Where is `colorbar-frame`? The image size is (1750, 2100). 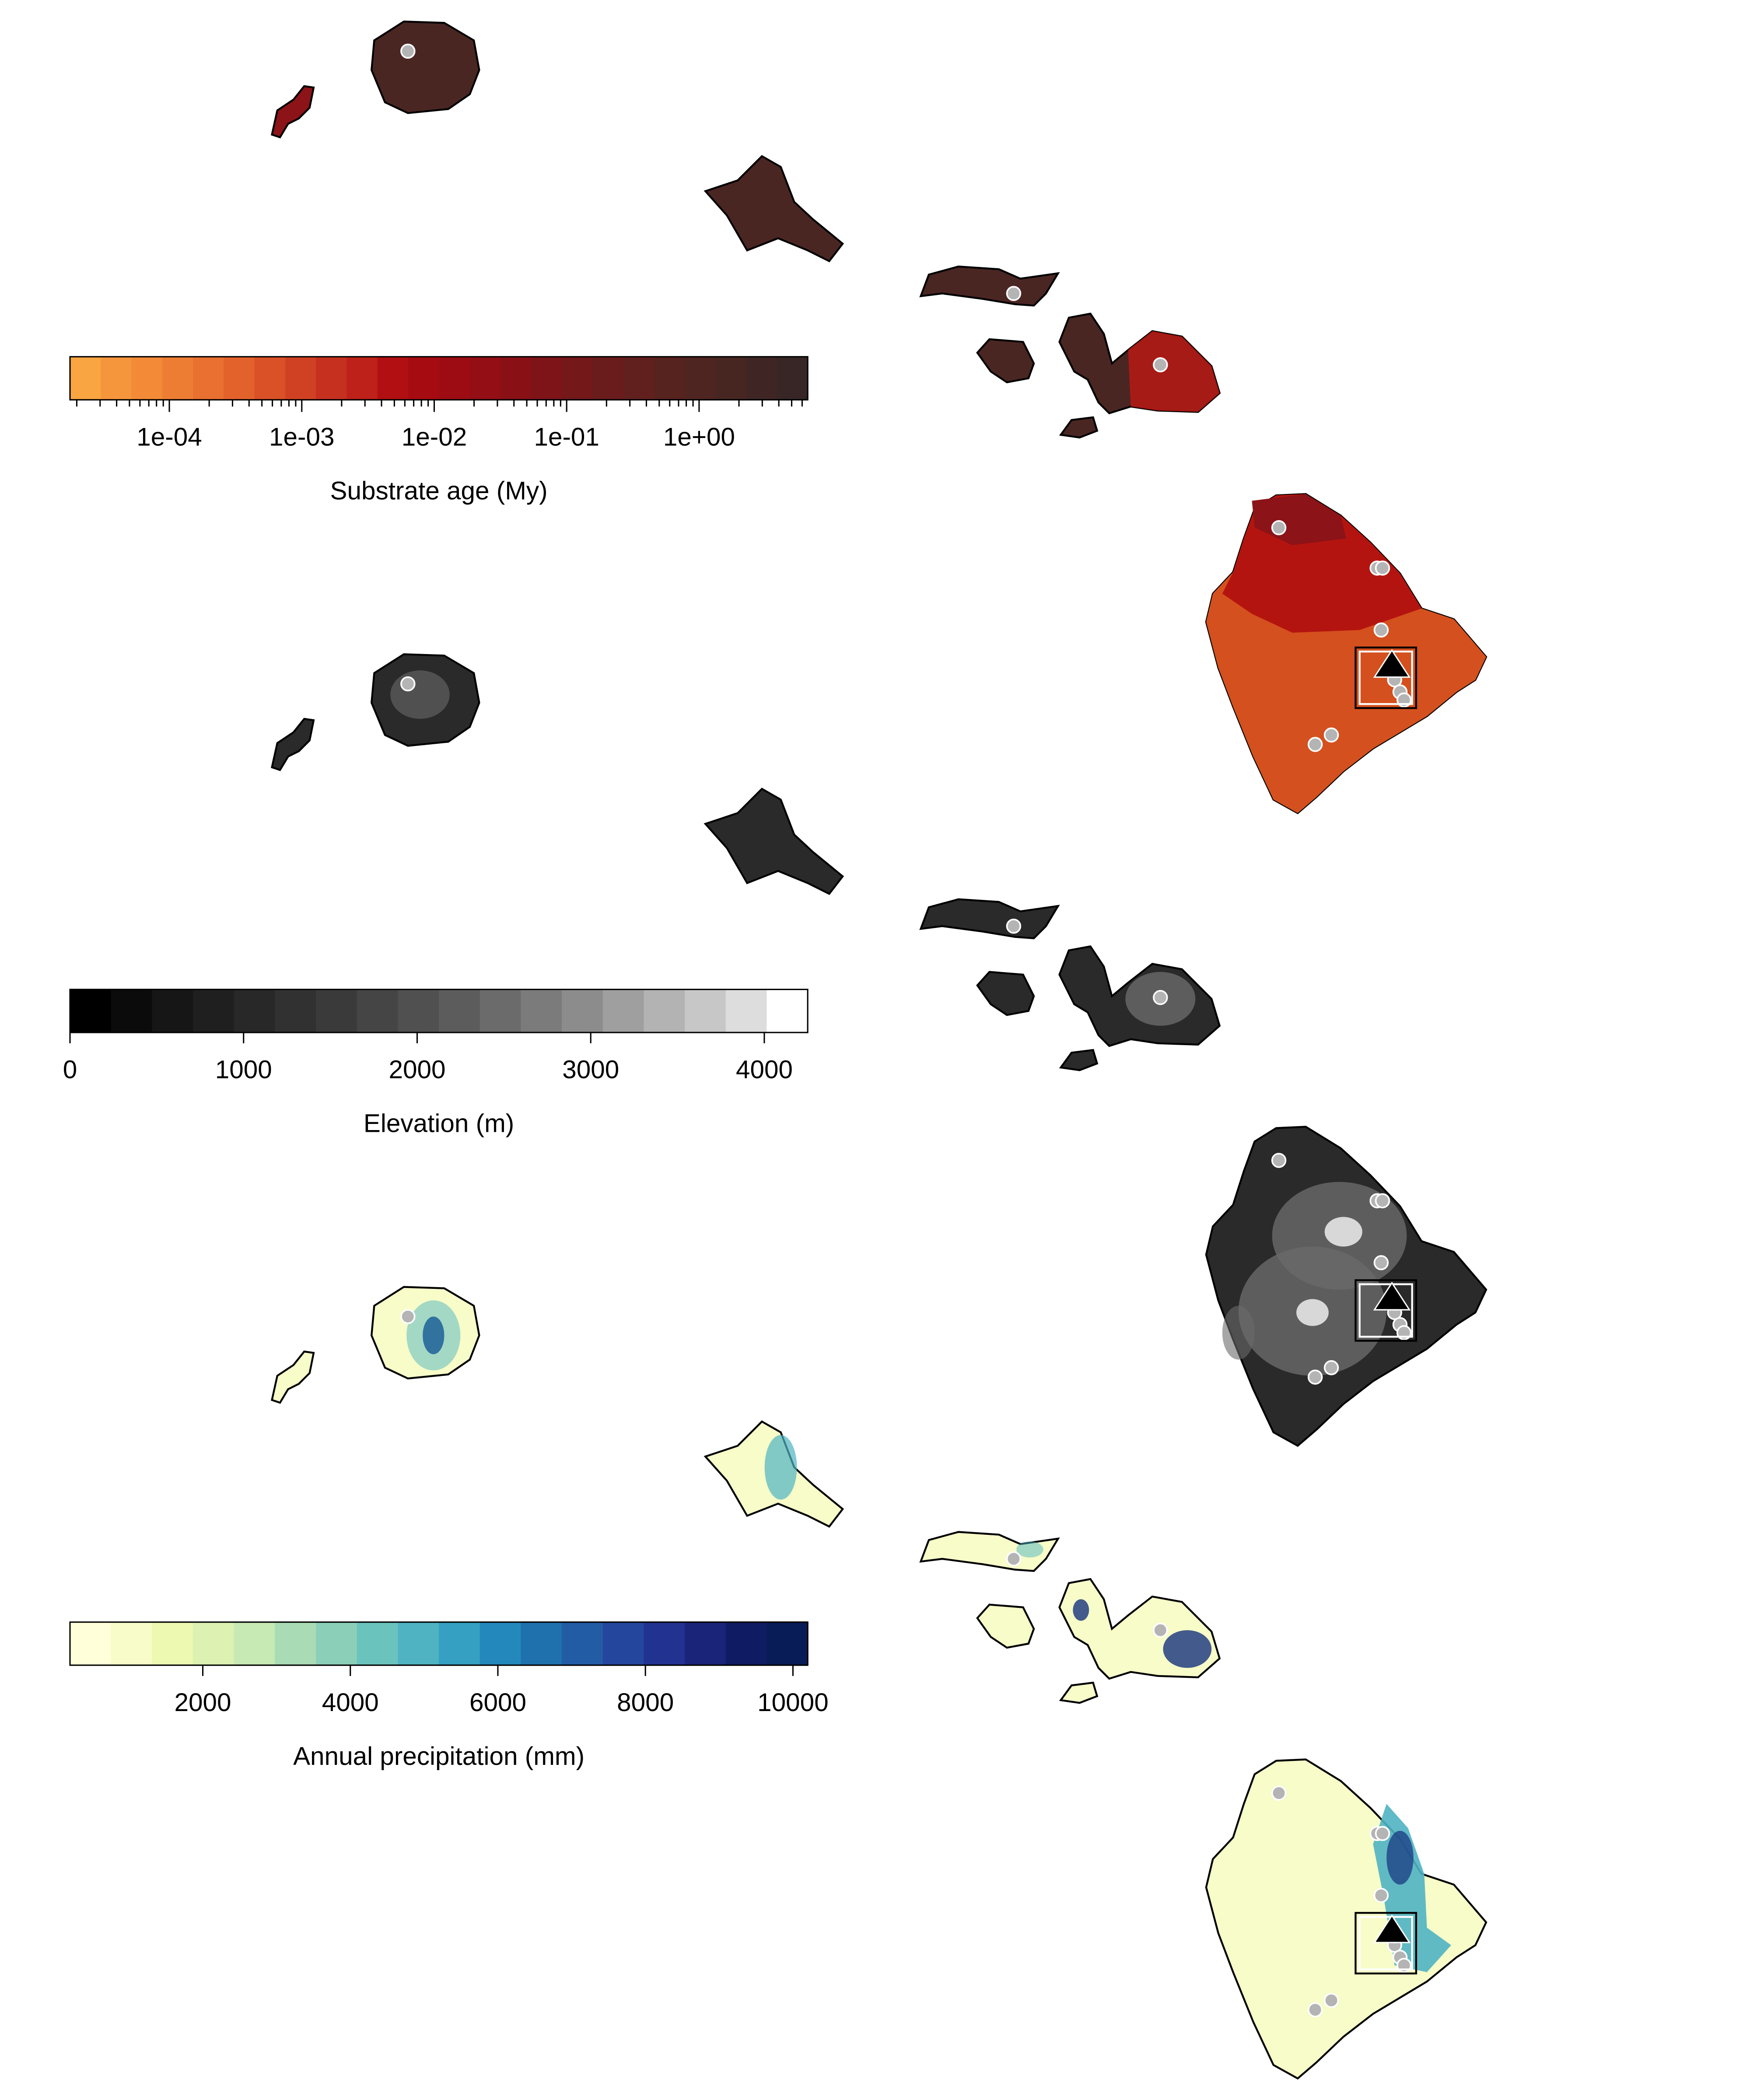 colorbar-frame is located at coordinates (438, 1011).